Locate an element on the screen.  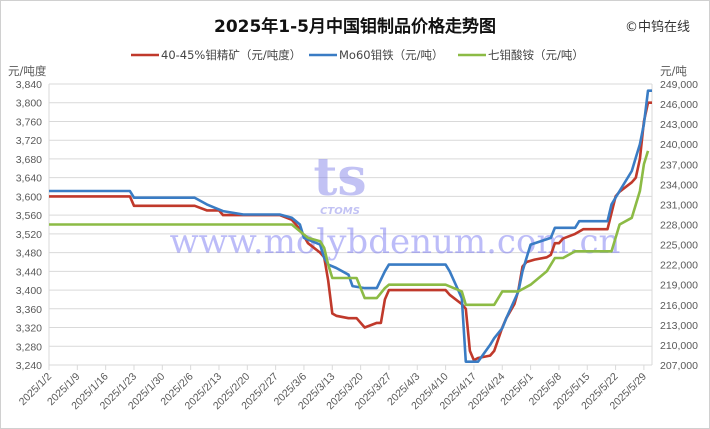
copyright-label: ©中钨在线 is located at coordinates (657, 27).